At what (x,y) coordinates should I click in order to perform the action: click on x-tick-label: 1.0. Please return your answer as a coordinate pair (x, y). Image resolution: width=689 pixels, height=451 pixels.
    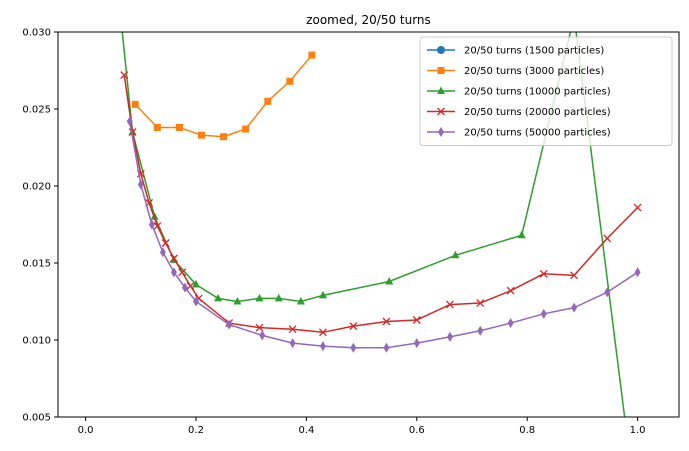
    Looking at the image, I should click on (638, 430).